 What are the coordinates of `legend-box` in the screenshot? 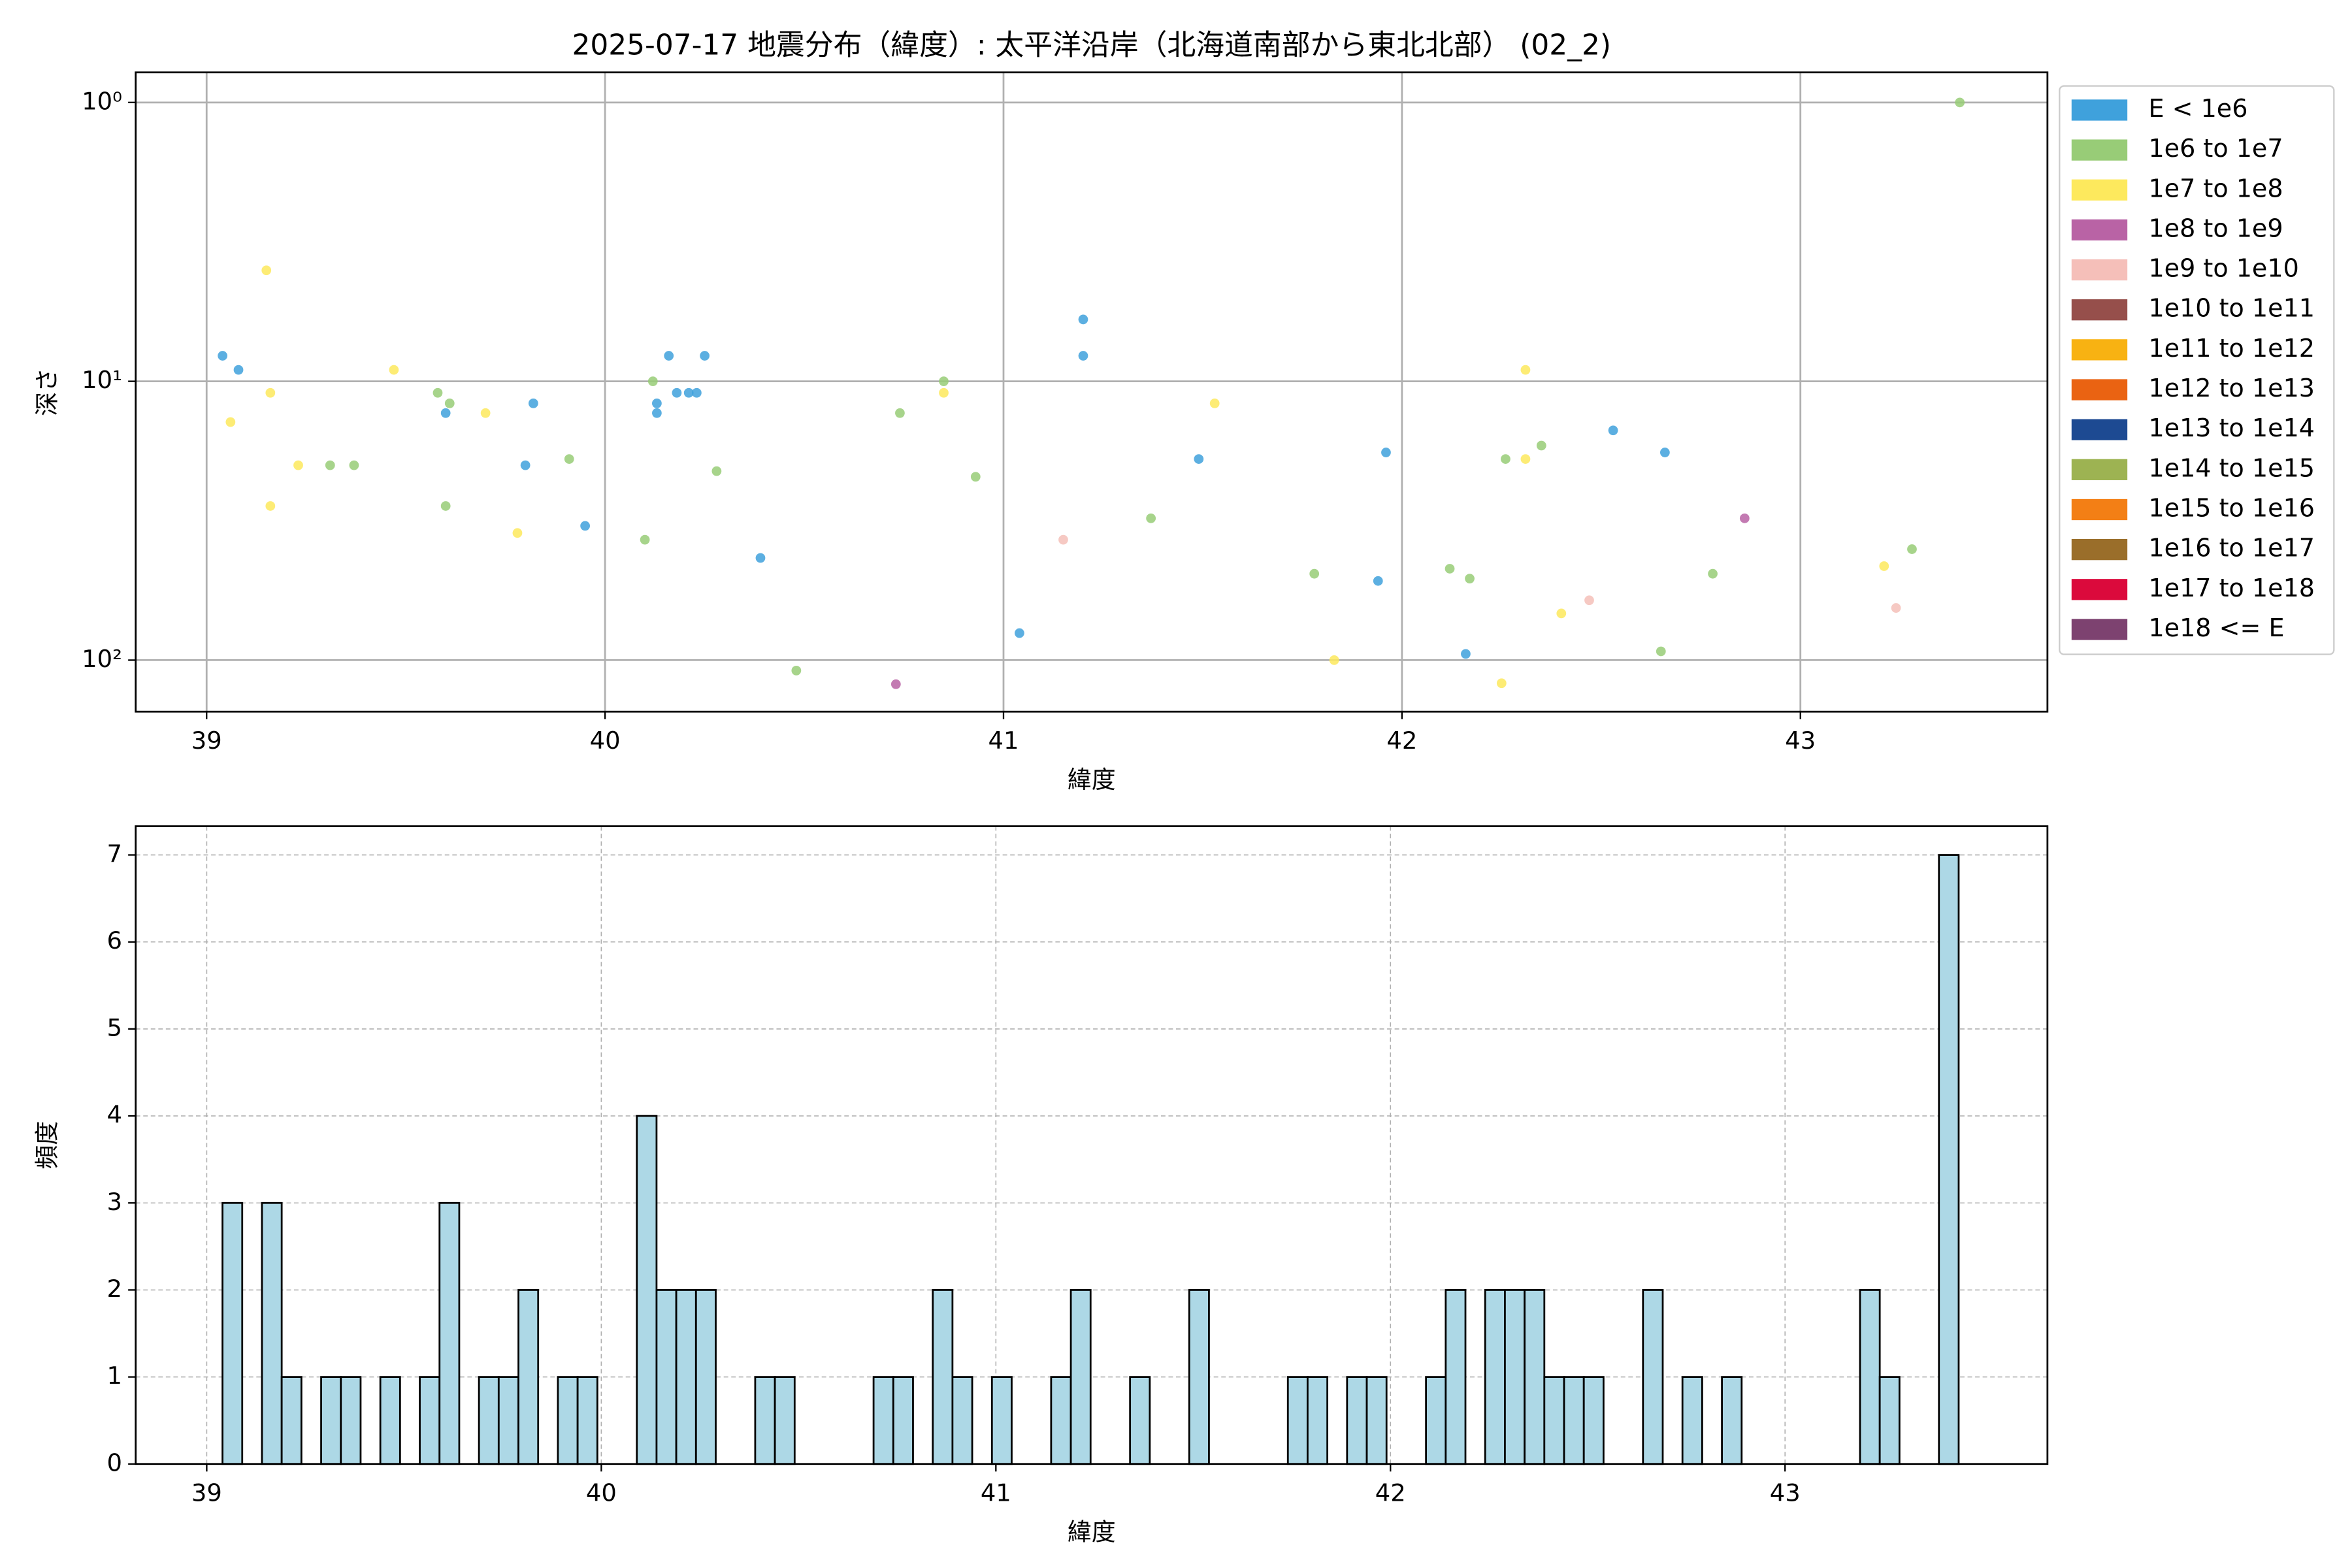 It's located at (2197, 370).